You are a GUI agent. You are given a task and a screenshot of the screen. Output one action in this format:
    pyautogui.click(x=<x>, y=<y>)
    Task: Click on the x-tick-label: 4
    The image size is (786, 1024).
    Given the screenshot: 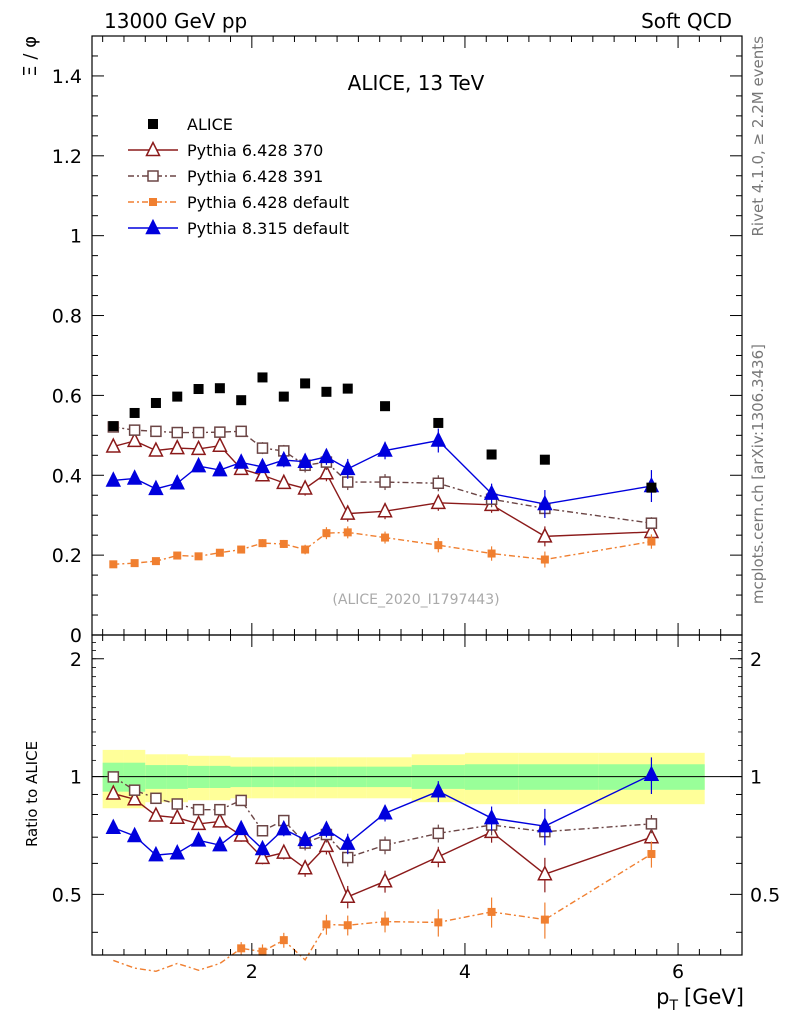 What is the action you would take?
    pyautogui.click(x=465, y=972)
    